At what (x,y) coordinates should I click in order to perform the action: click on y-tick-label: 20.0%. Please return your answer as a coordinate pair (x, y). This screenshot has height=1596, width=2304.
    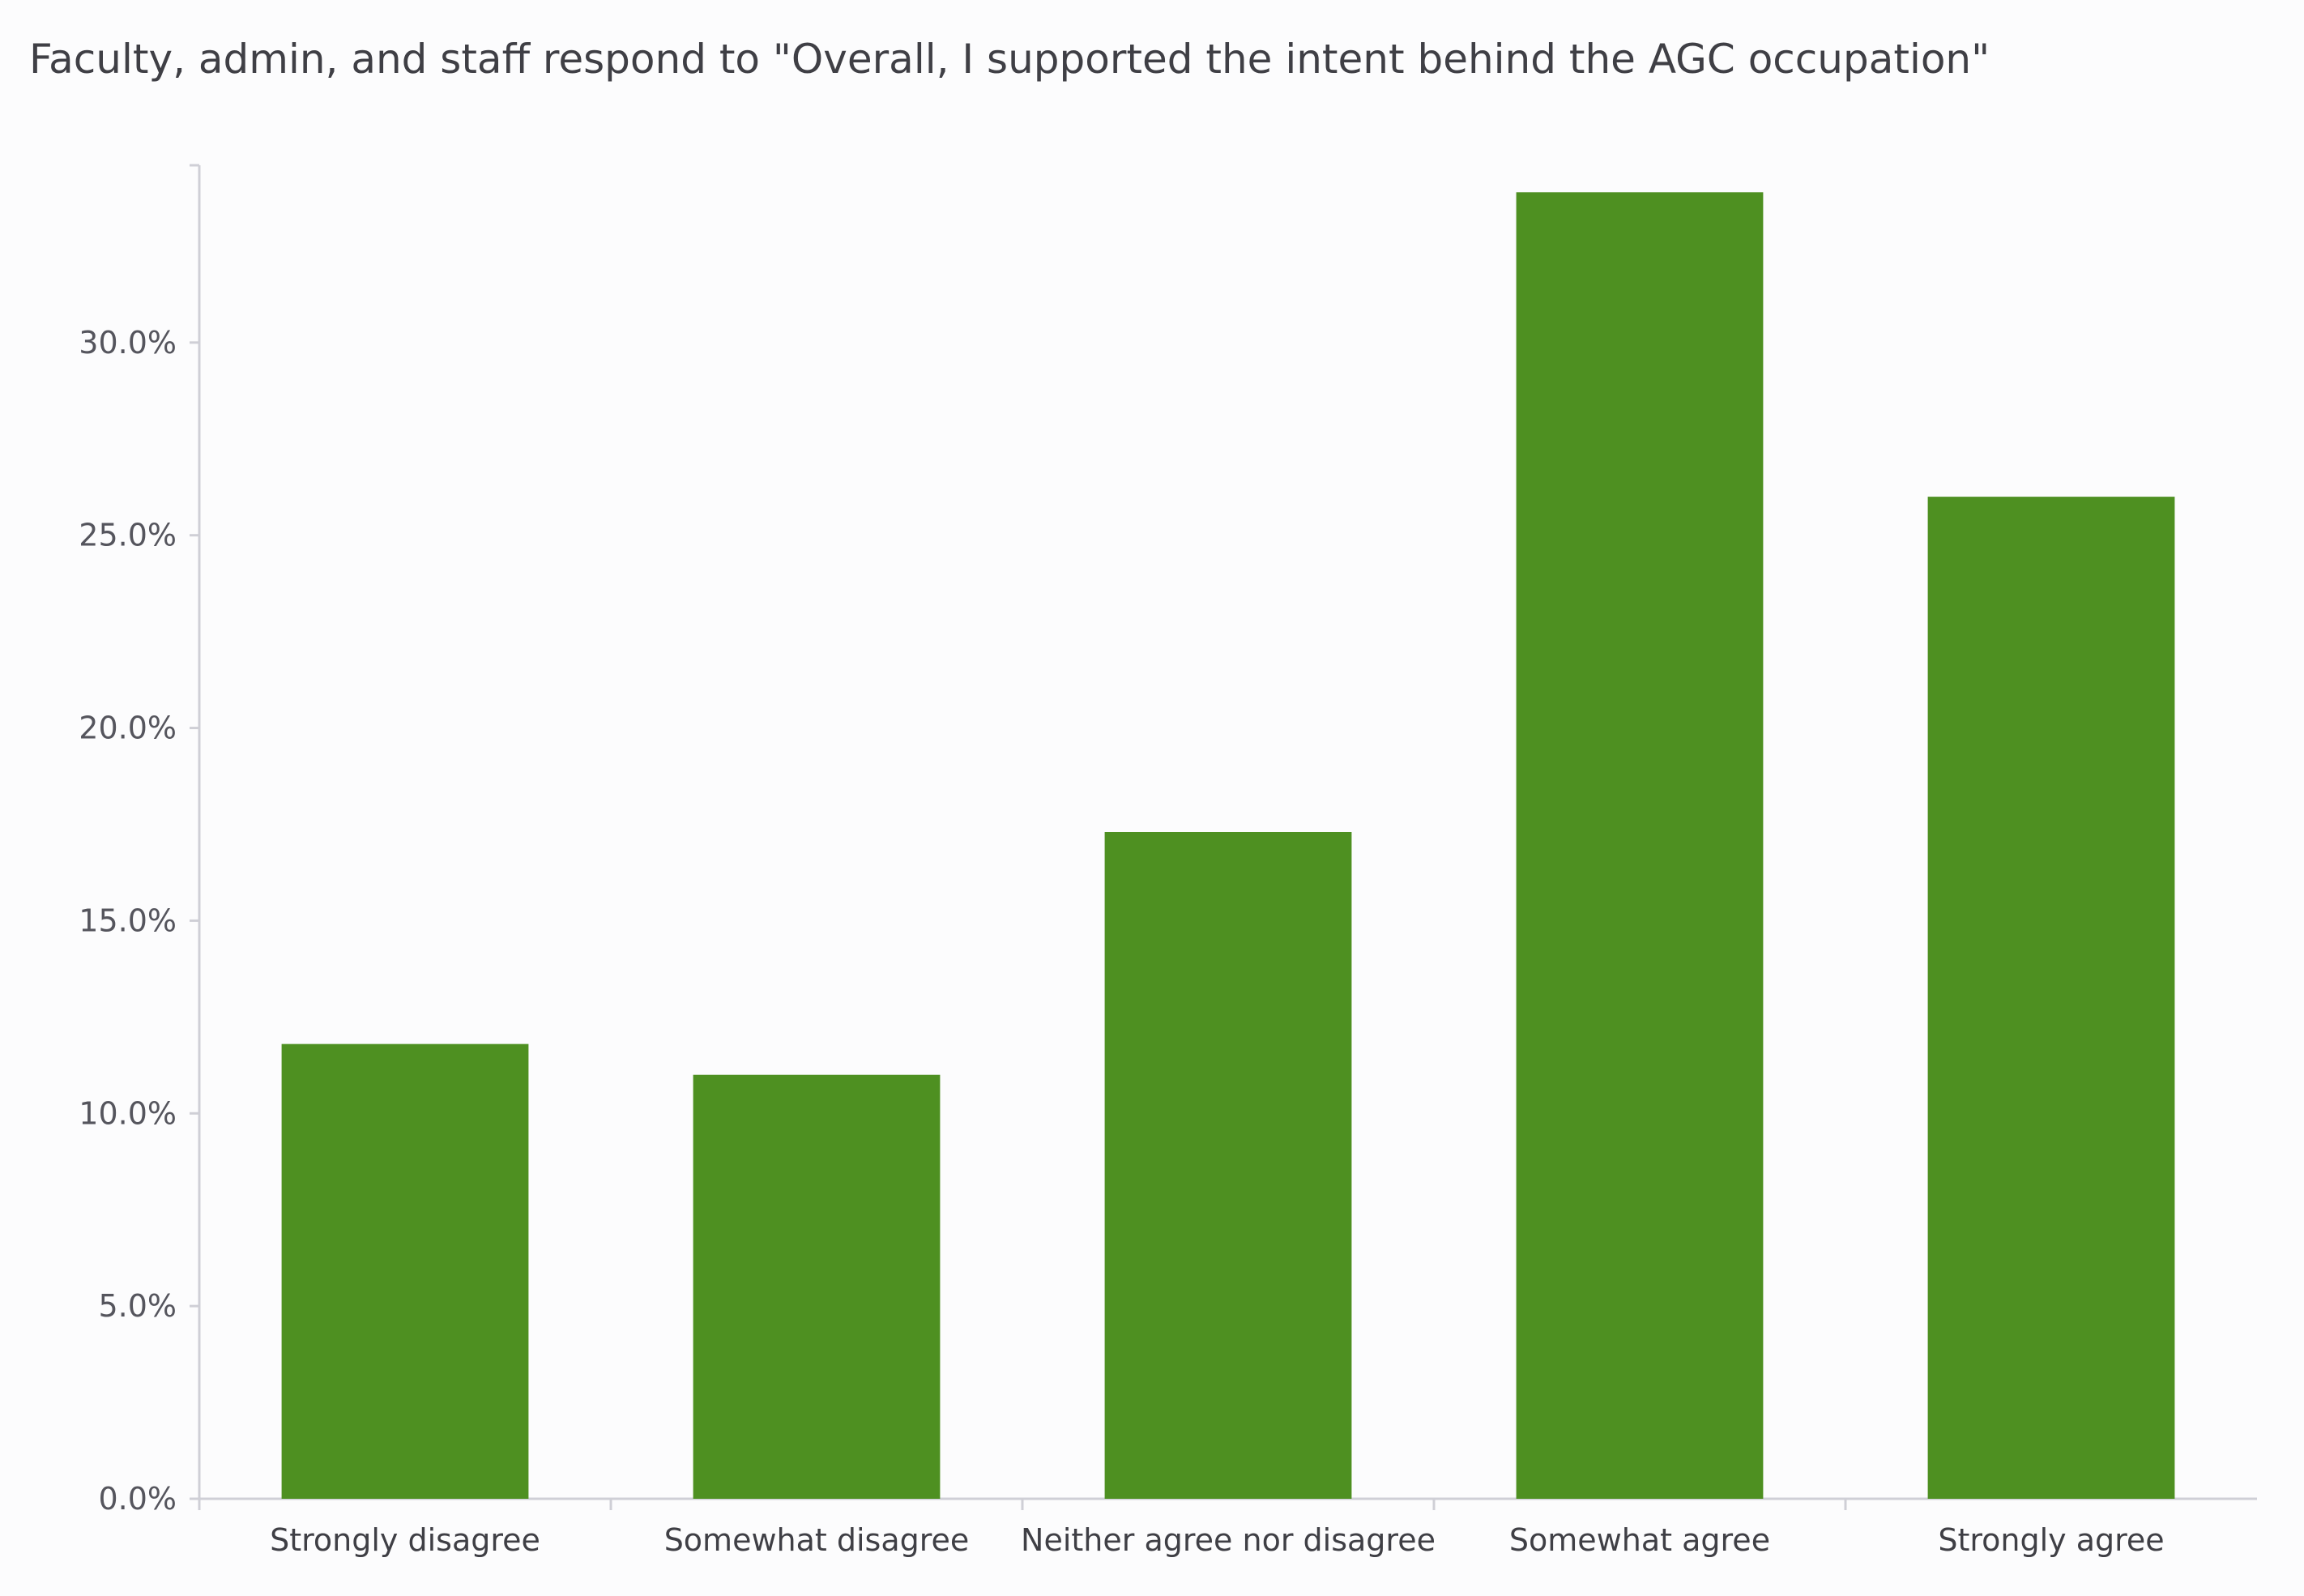
    Looking at the image, I should click on (128, 728).